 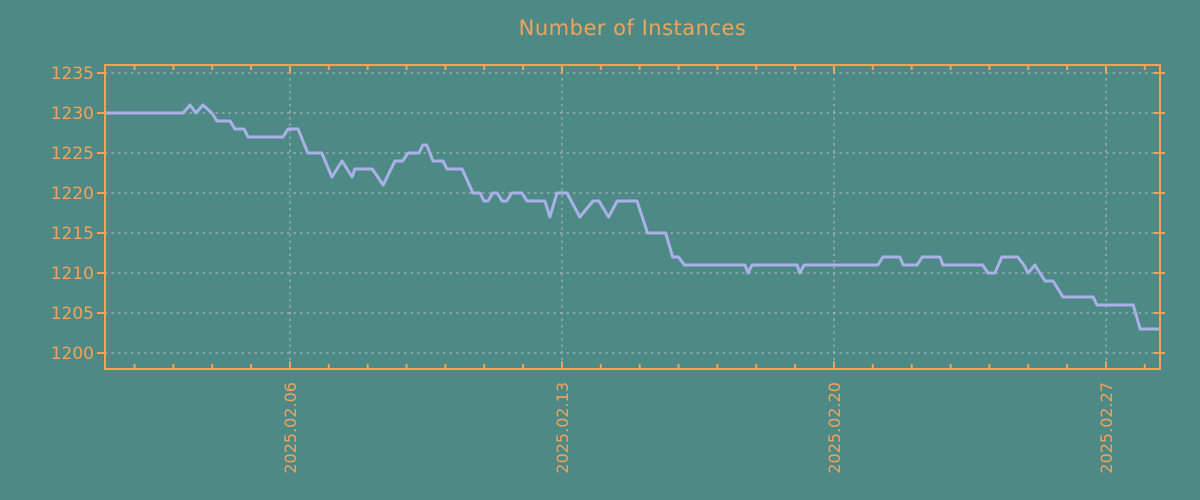 What do you see at coordinates (72, 74) in the screenshot?
I see `y-axis-label: 1235` at bounding box center [72, 74].